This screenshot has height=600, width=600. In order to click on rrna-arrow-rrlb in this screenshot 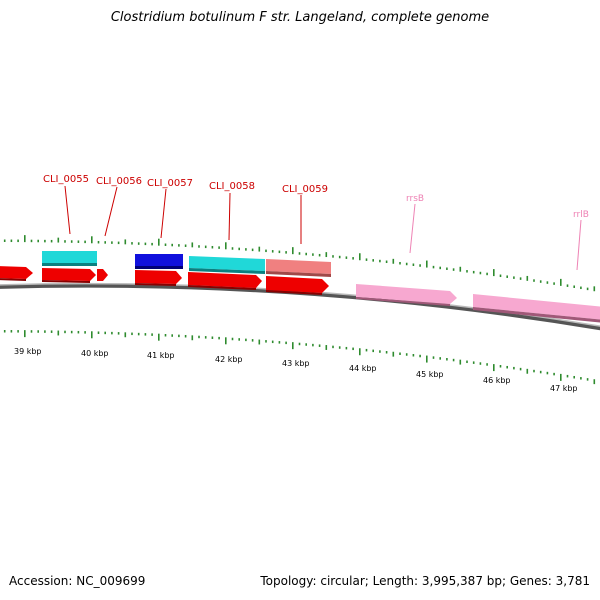, I will do `click(536, 307)`.